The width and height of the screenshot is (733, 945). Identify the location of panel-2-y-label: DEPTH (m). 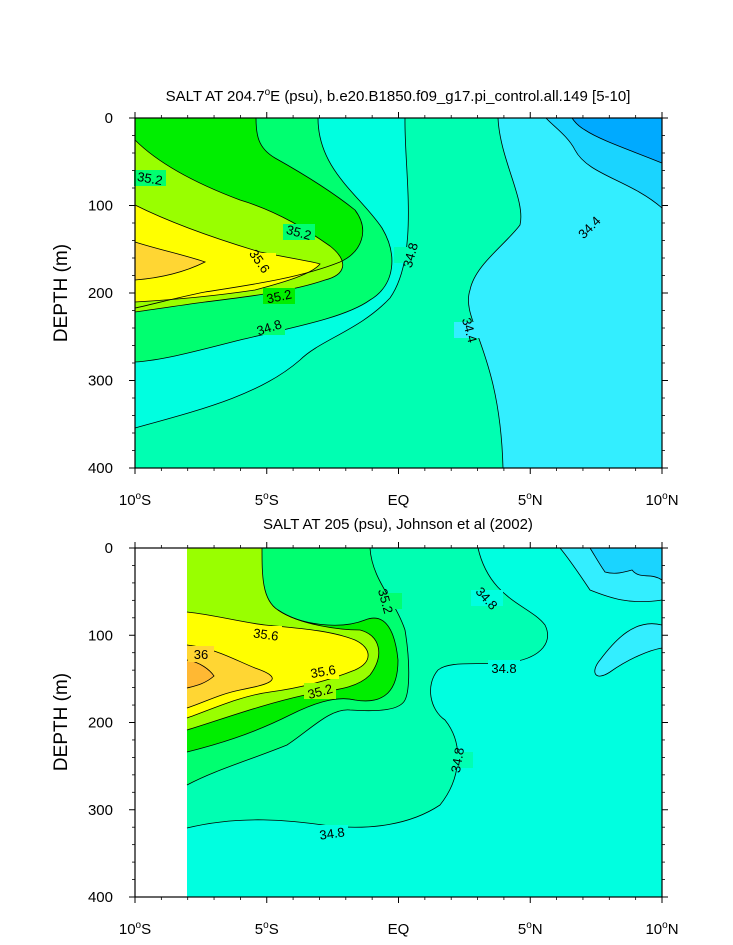
(61, 722).